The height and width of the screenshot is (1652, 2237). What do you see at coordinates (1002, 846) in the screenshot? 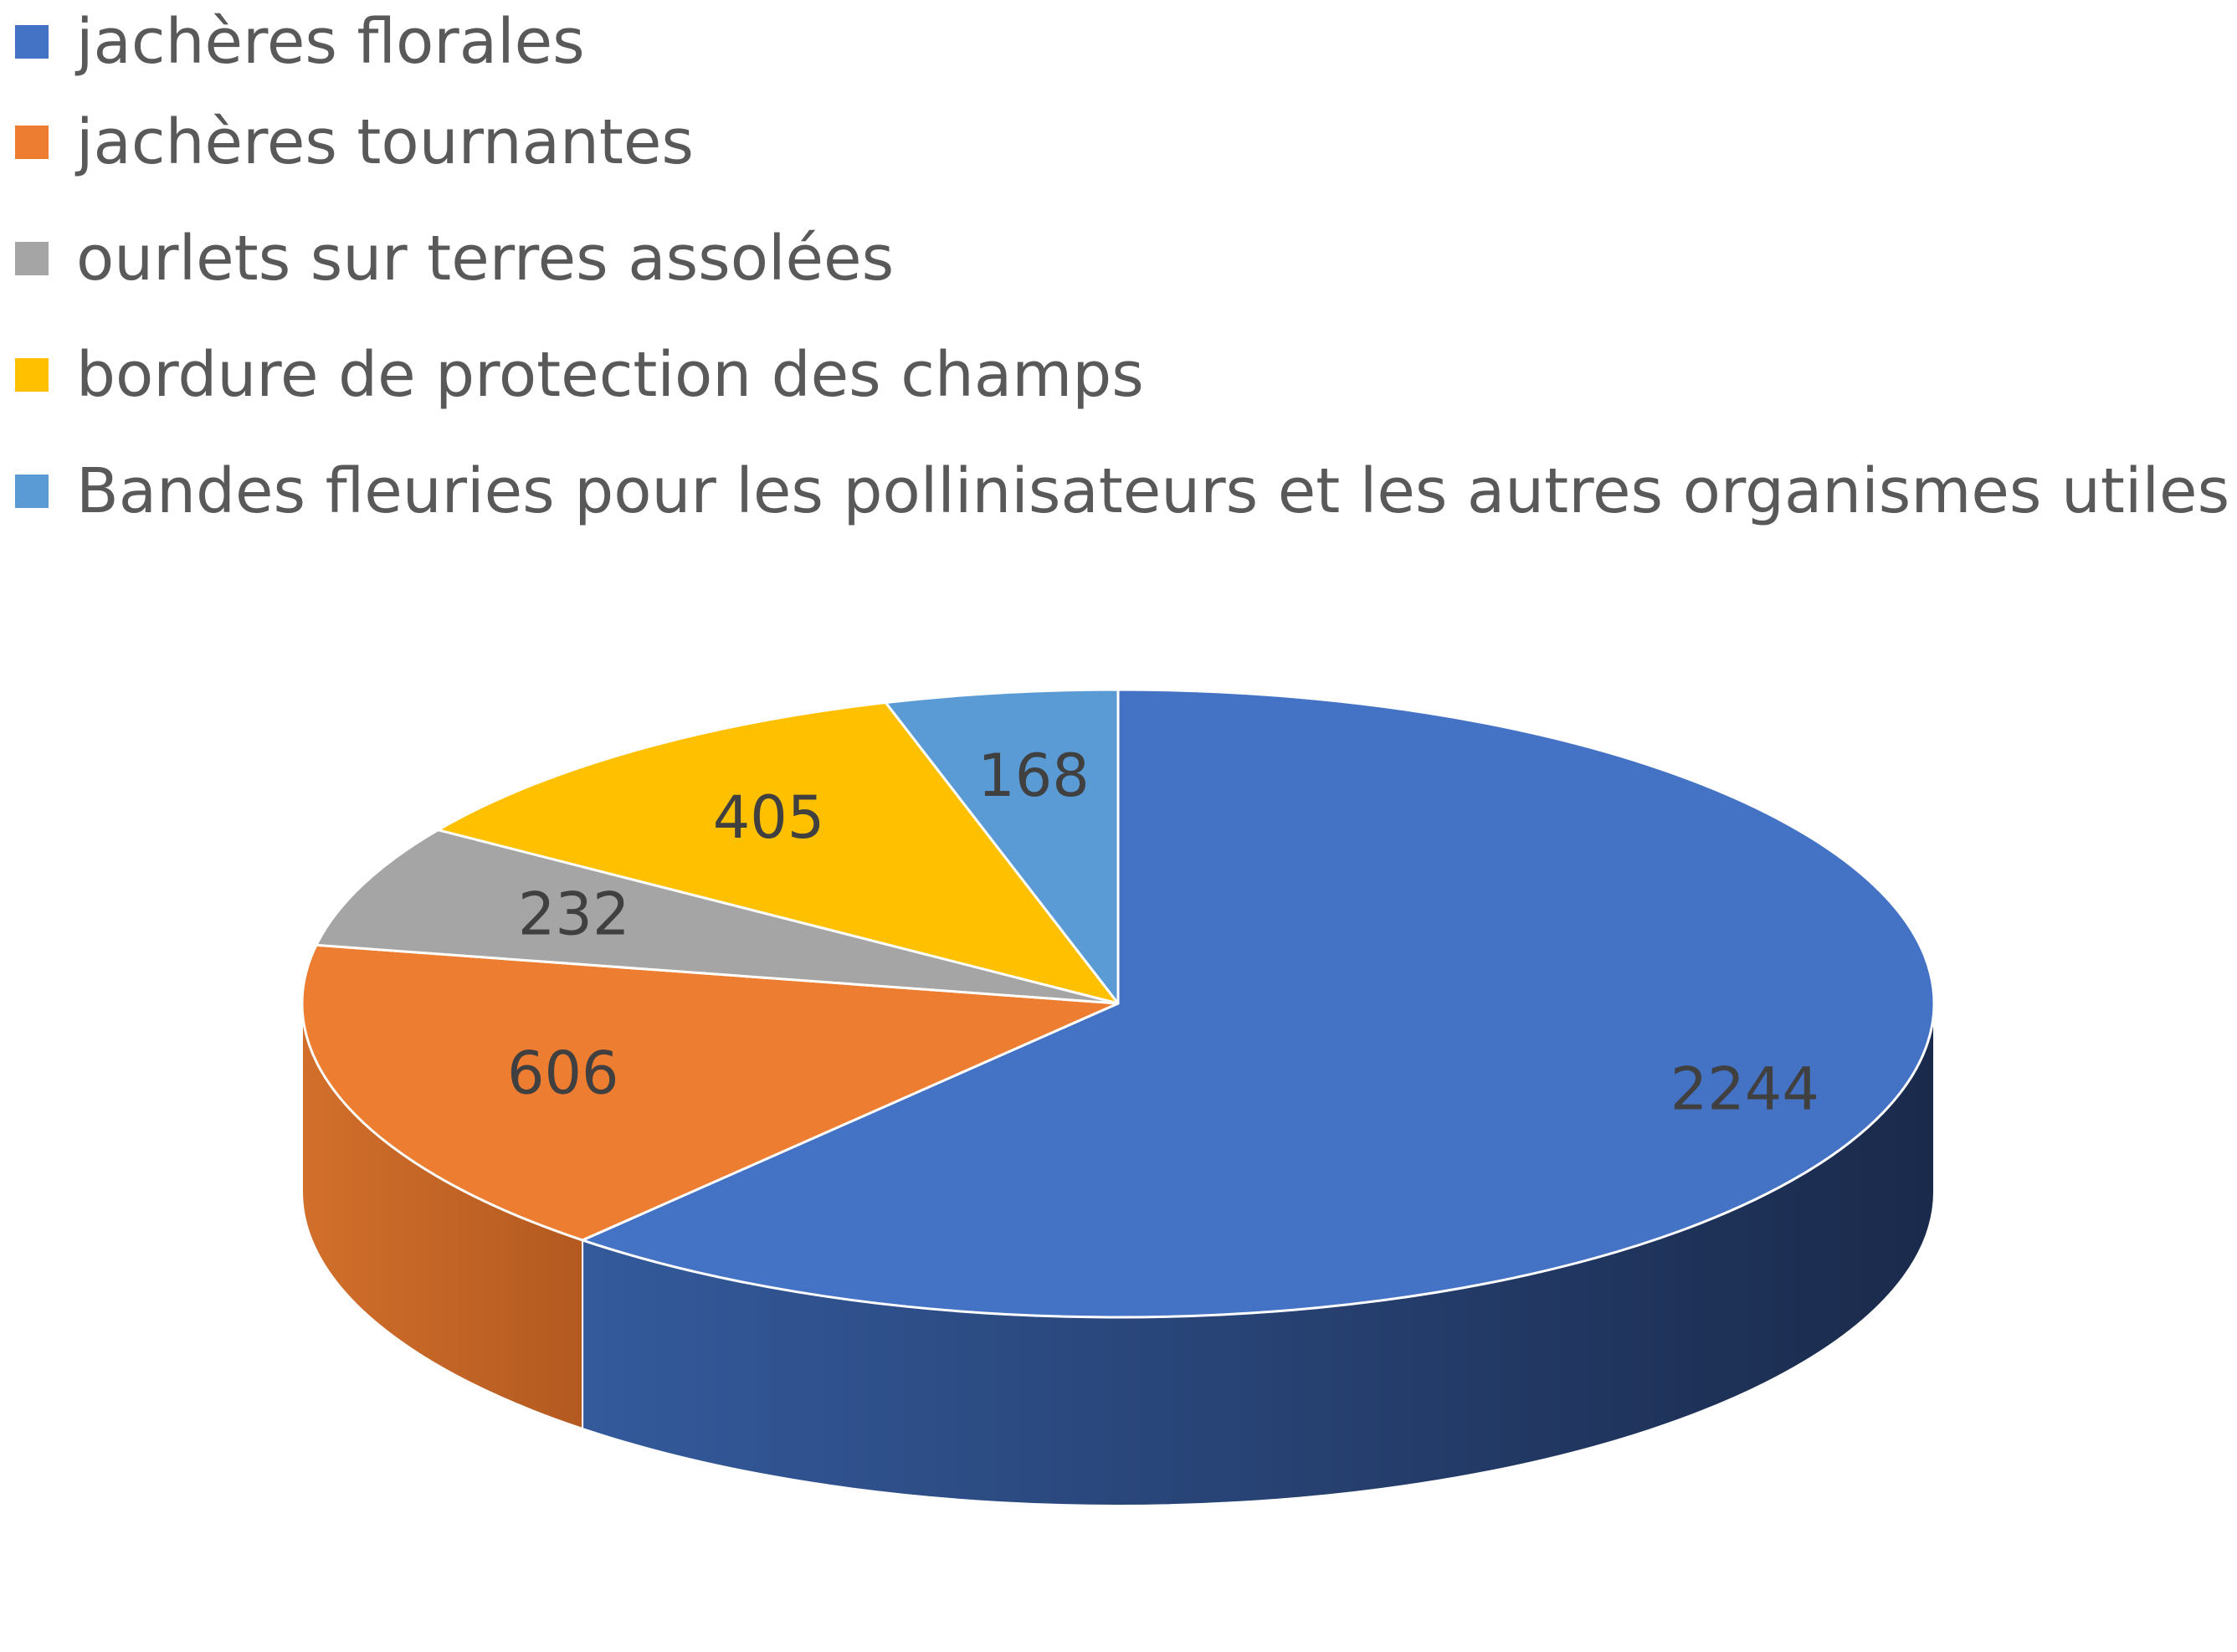
I see `pie-slice-bandes-fleuries` at bounding box center [1002, 846].